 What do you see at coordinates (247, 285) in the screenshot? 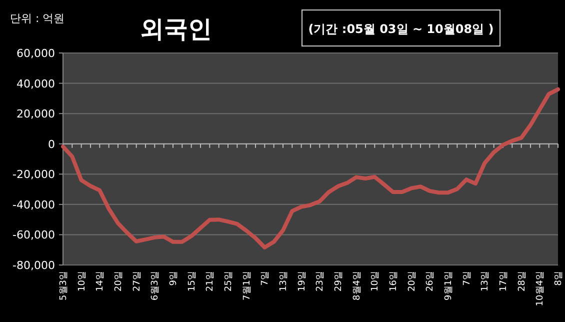
I see `x-tick-label: 7월1일` at bounding box center [247, 285].